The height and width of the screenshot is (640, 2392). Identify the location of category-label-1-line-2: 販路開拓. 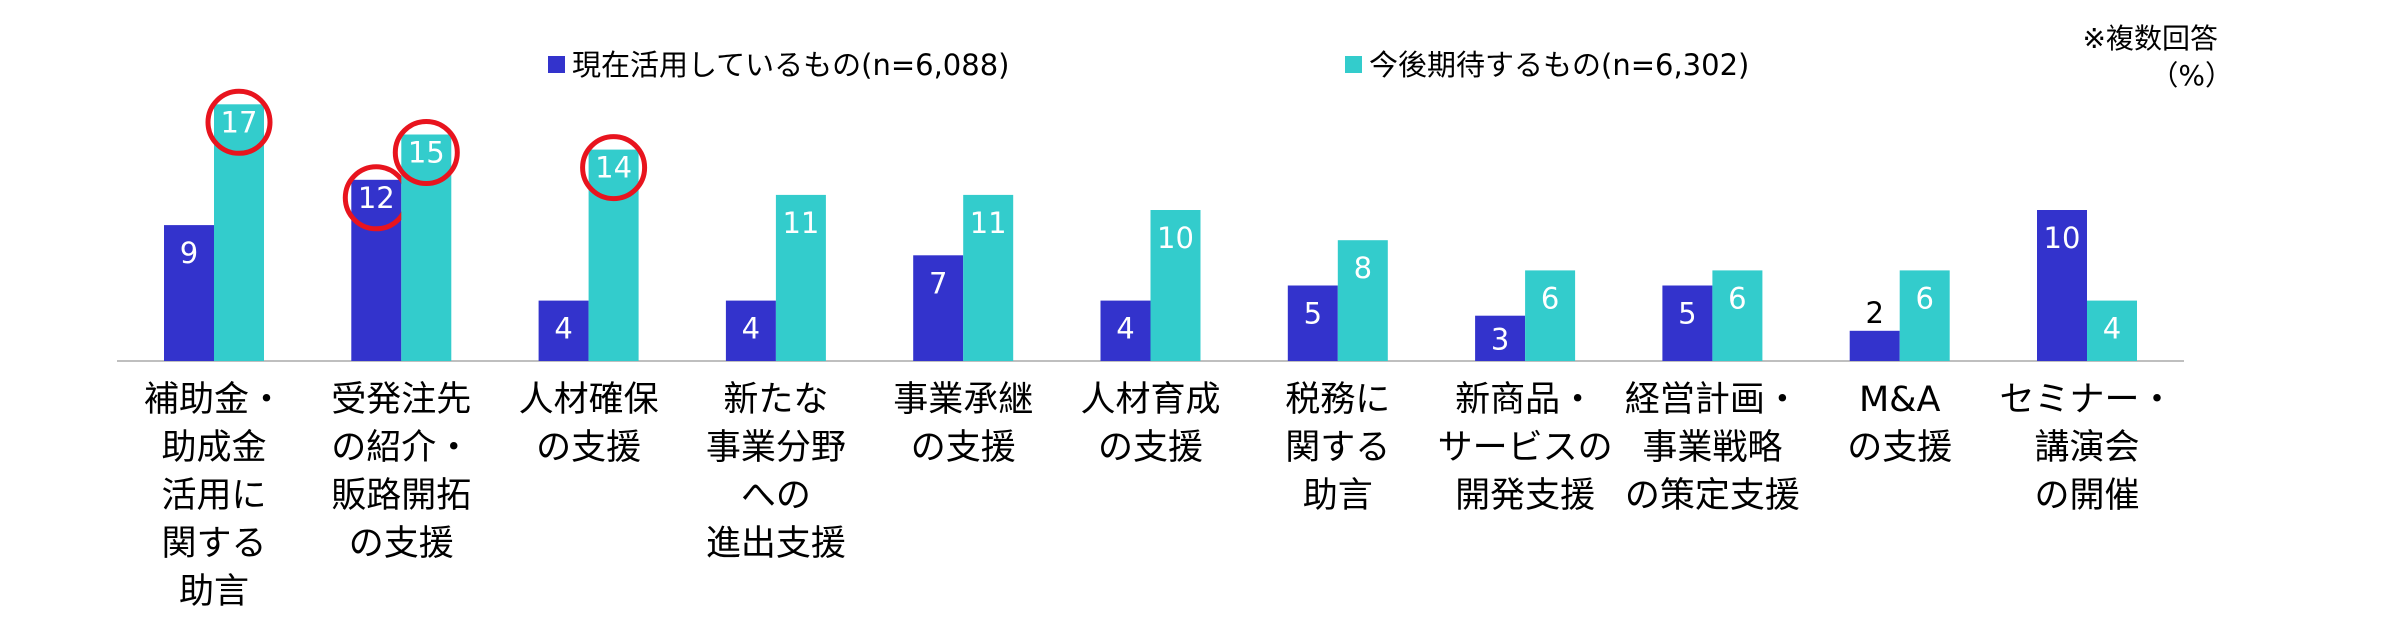
(401, 496).